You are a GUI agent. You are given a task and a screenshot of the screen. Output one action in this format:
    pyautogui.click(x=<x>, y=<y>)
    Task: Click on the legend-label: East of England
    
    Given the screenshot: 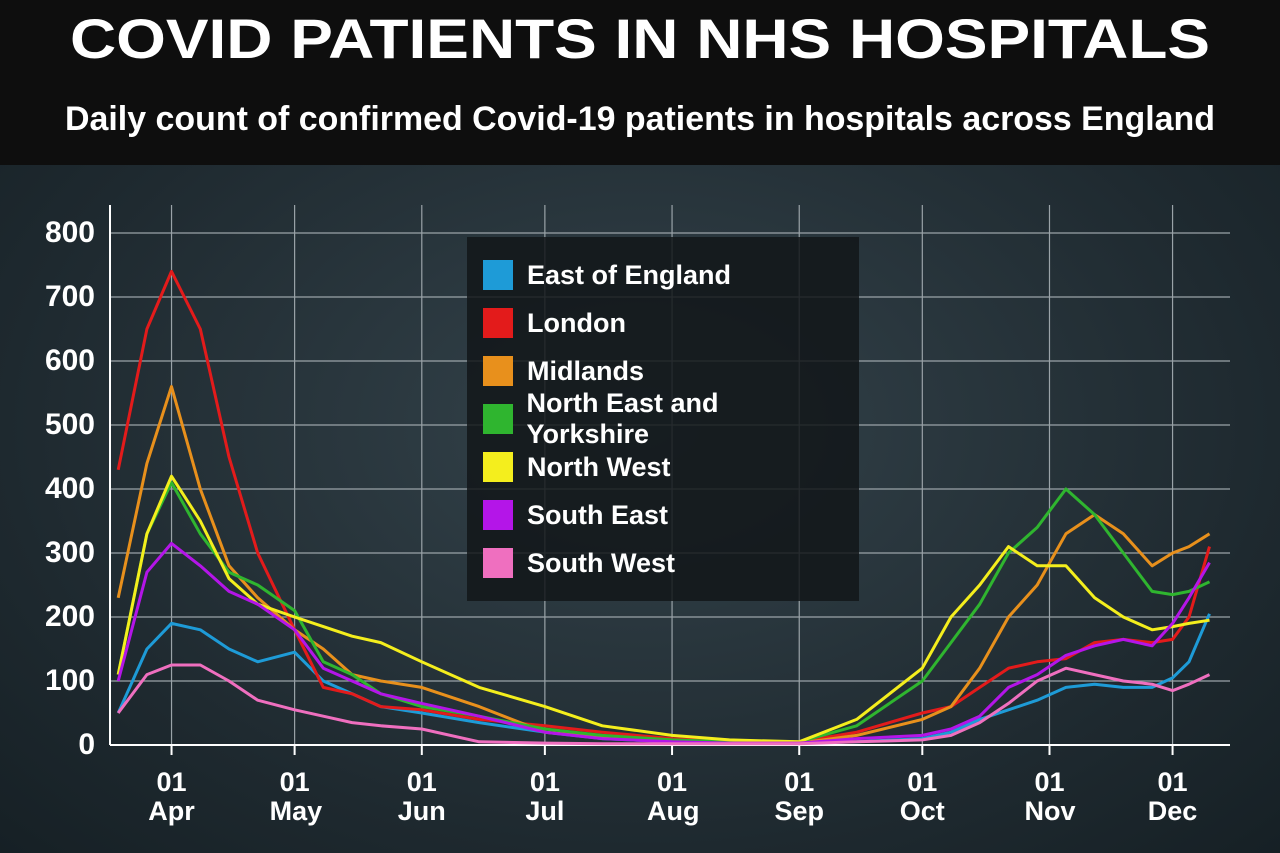 What is the action you would take?
    pyautogui.click(x=629, y=274)
    